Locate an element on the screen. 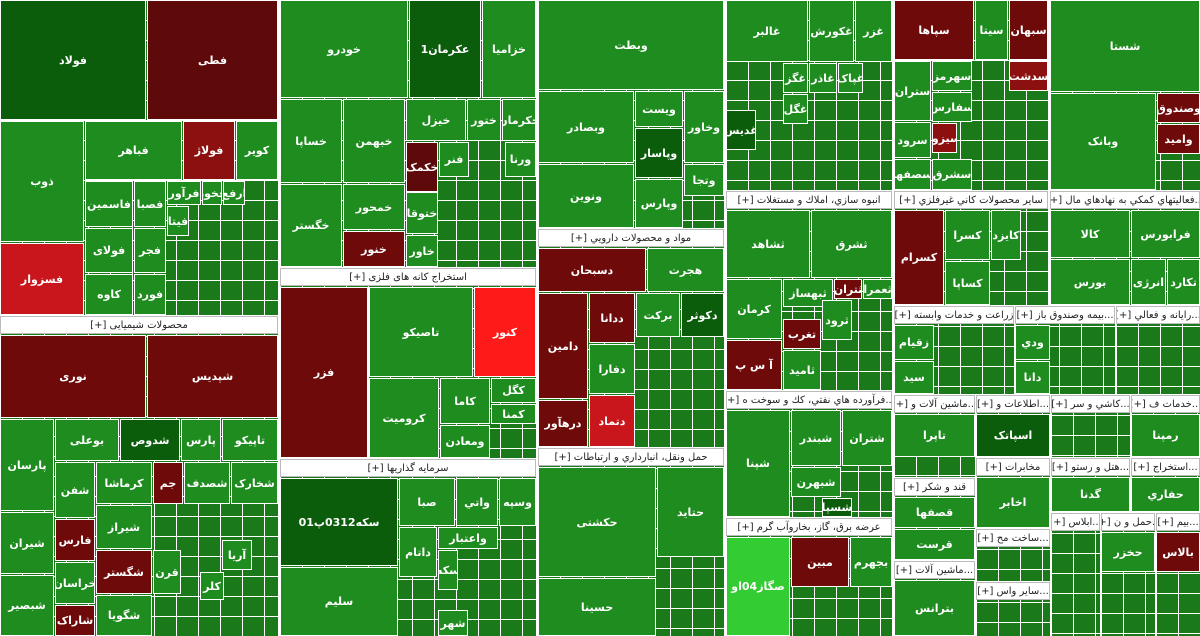  stock-tile: کنور is located at coordinates (505, 332).